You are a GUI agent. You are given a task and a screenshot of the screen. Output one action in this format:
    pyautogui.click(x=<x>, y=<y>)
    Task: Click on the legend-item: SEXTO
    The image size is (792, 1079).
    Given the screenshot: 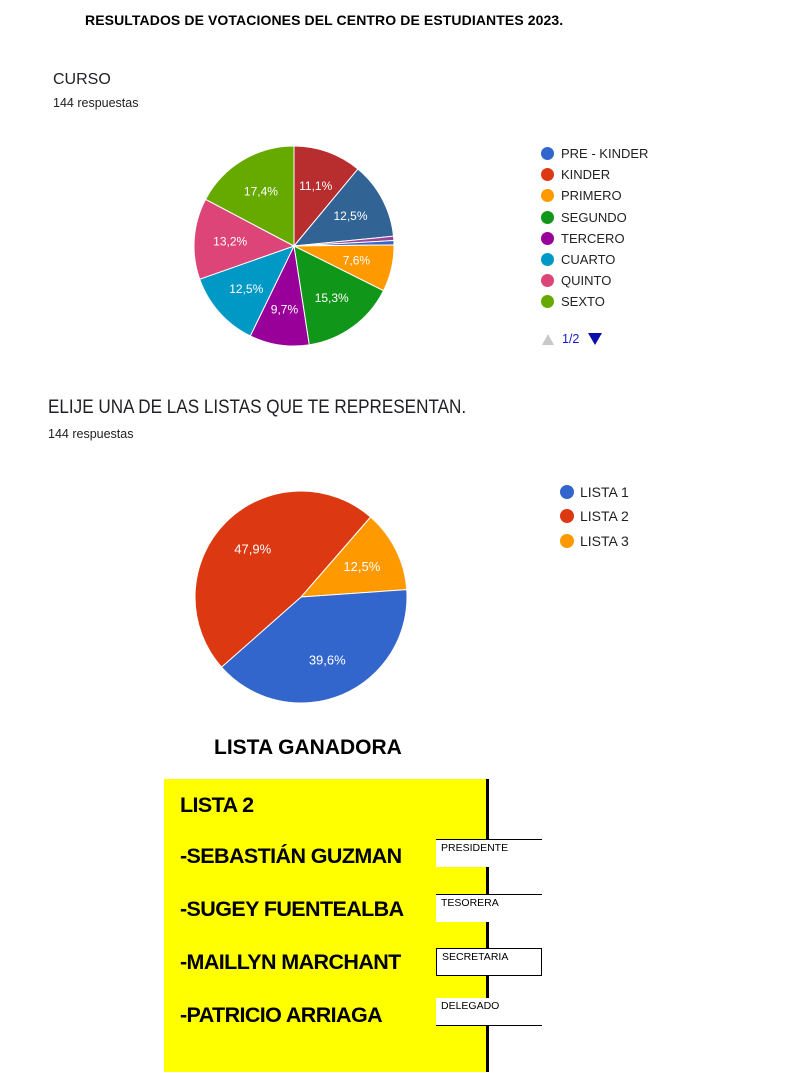 What is the action you would take?
    pyautogui.click(x=594, y=301)
    